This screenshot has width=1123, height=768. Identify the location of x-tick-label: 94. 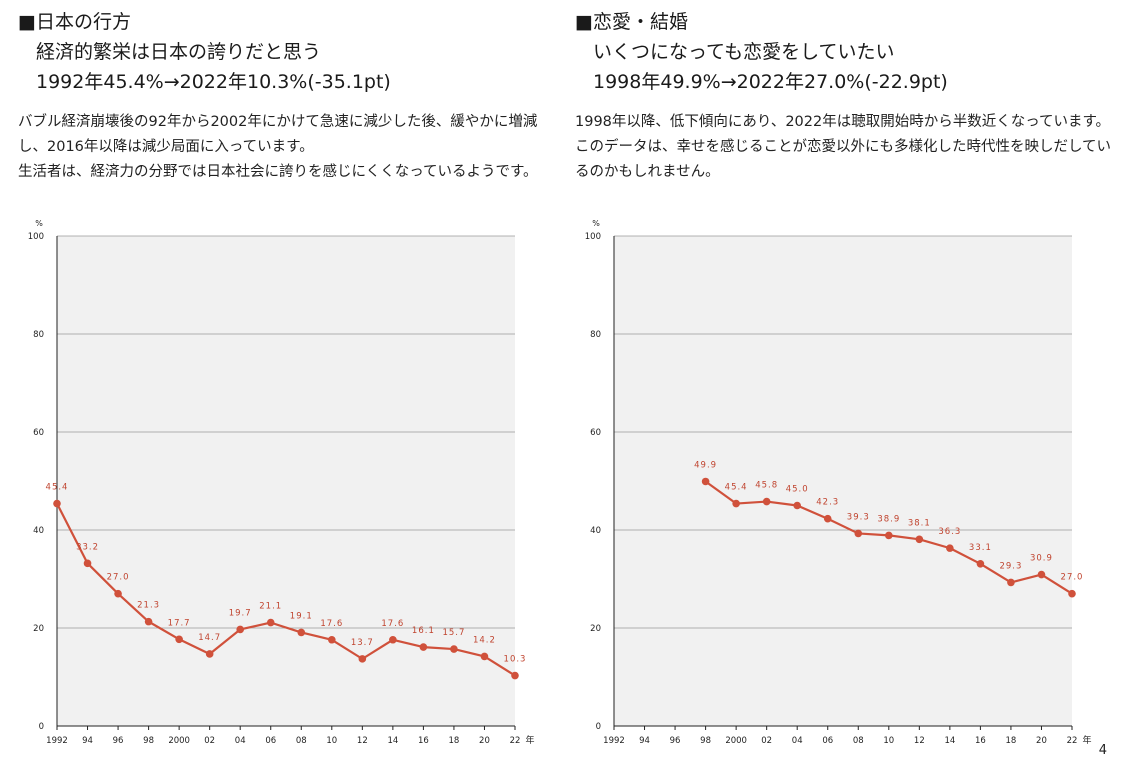
(87, 741).